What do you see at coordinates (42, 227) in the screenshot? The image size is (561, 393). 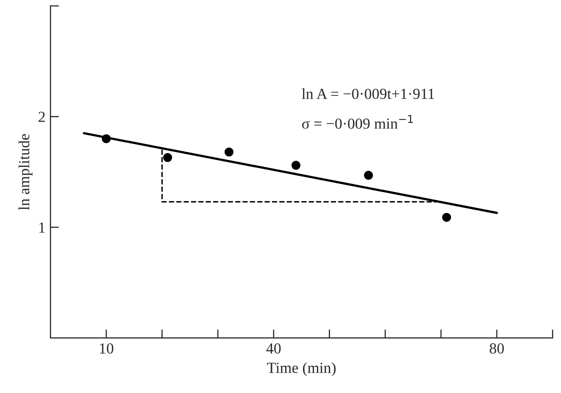 I see `y-tick-label: 1` at bounding box center [42, 227].